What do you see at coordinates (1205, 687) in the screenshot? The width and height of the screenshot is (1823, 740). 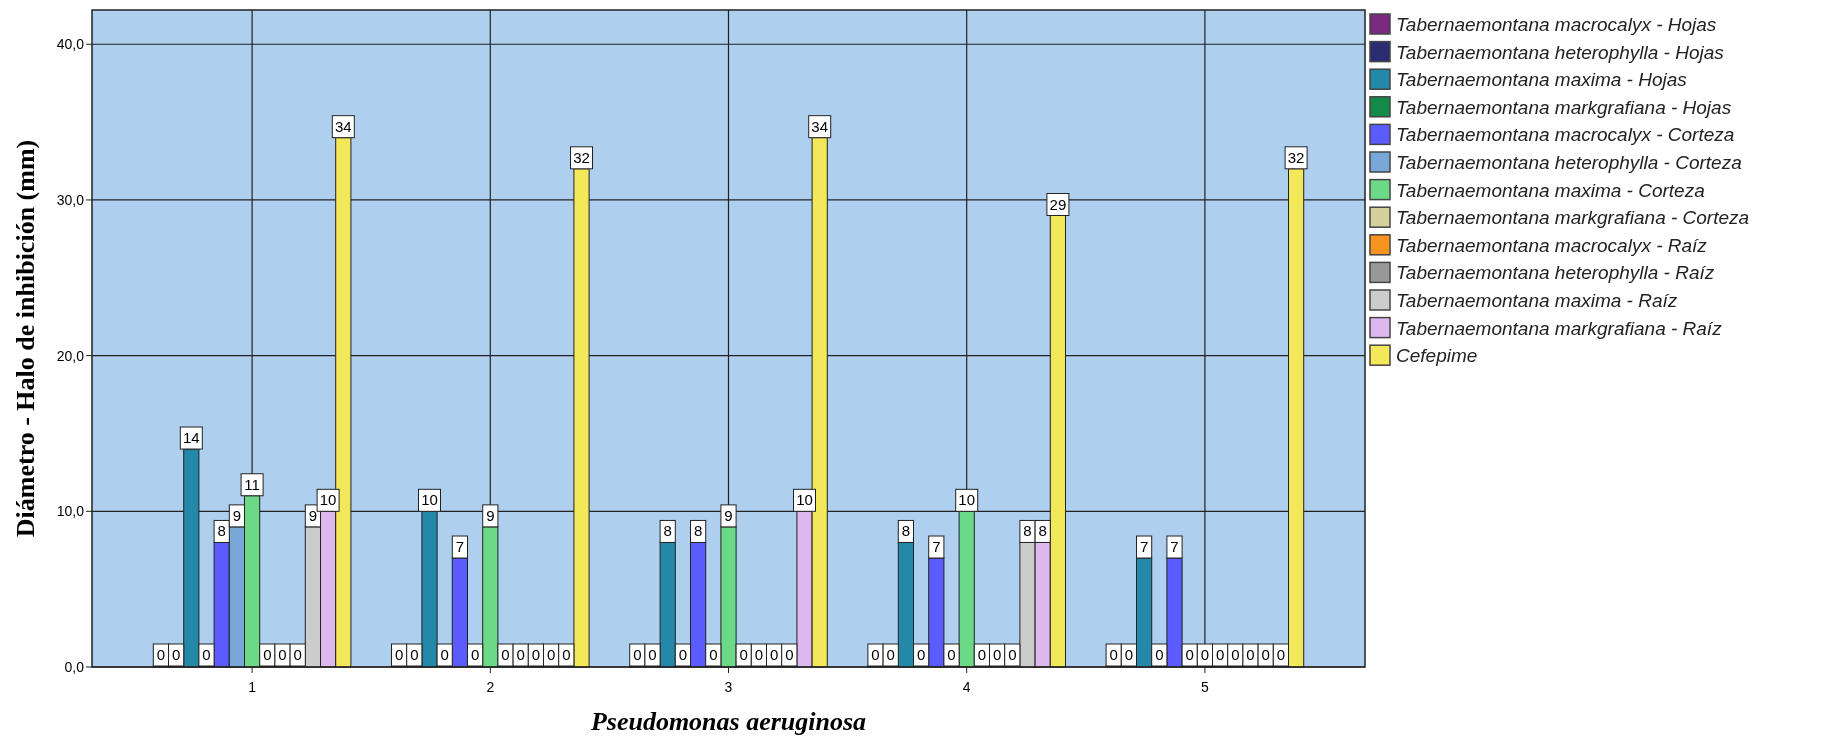 I see `x-tick-label: 5` at bounding box center [1205, 687].